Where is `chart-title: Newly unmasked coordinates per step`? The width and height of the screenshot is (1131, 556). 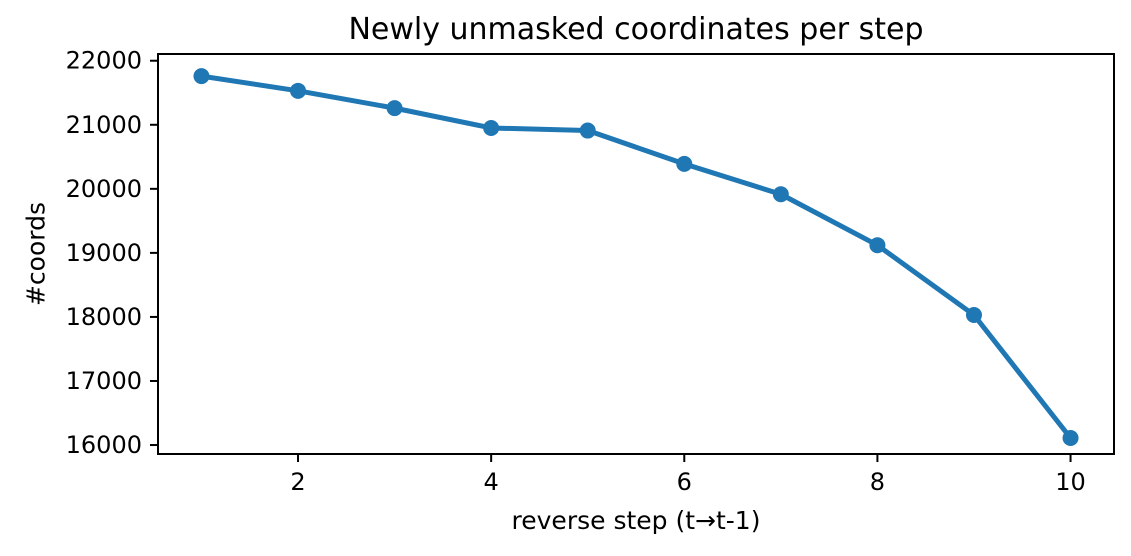 chart-title: Newly unmasked coordinates per step is located at coordinates (636, 29).